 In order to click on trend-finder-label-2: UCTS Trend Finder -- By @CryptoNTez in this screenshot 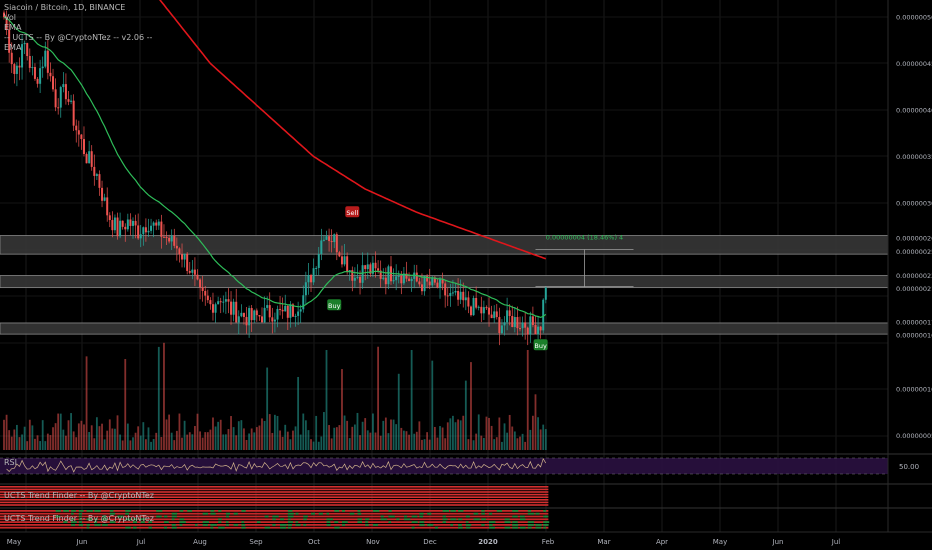, I will do `click(79, 518)`.